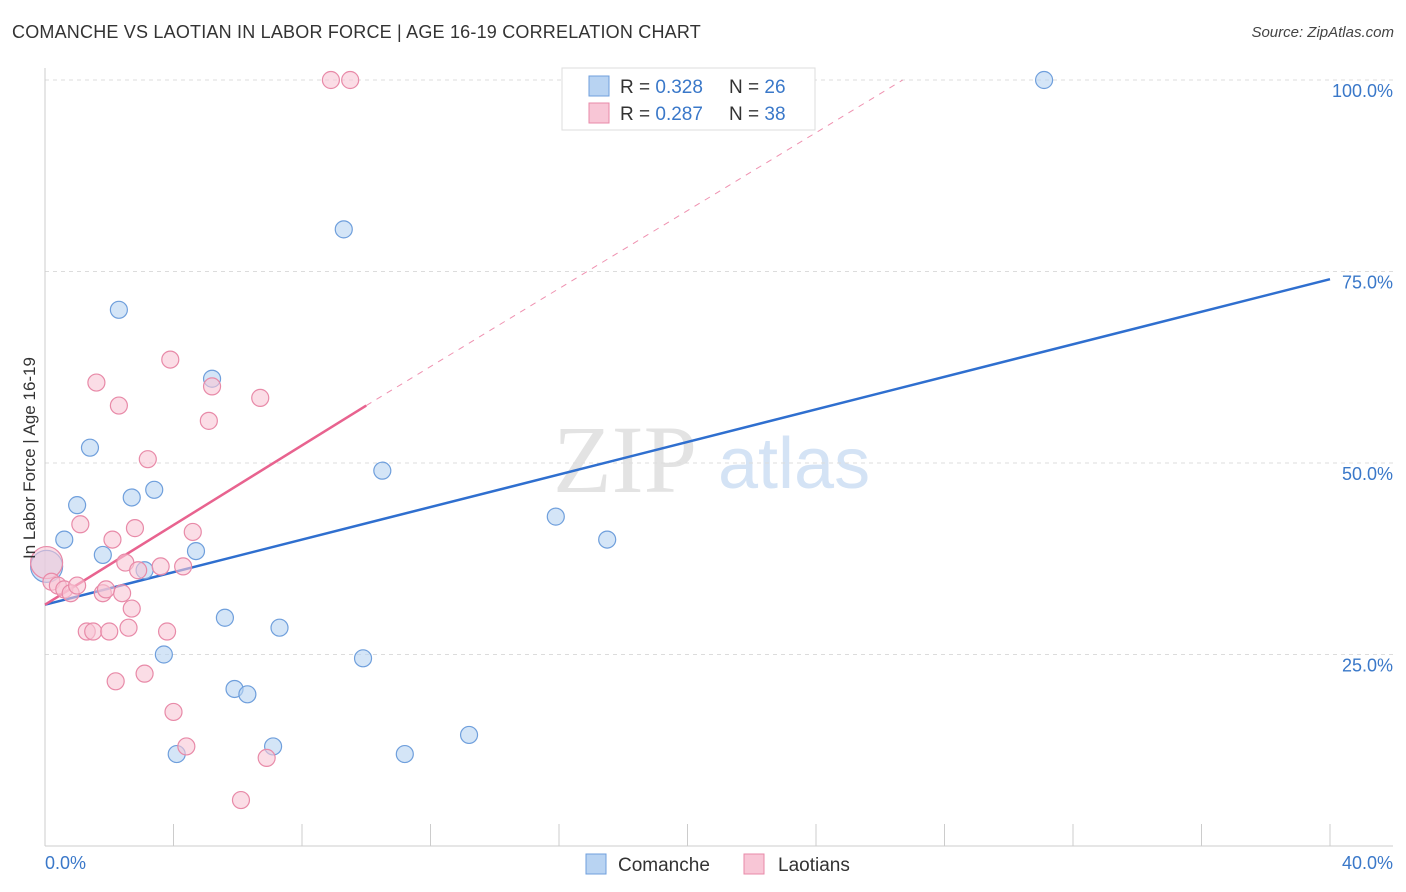  Describe the element at coordinates (65, 863) in the screenshot. I see `x-tick-label: 0.0%` at that location.